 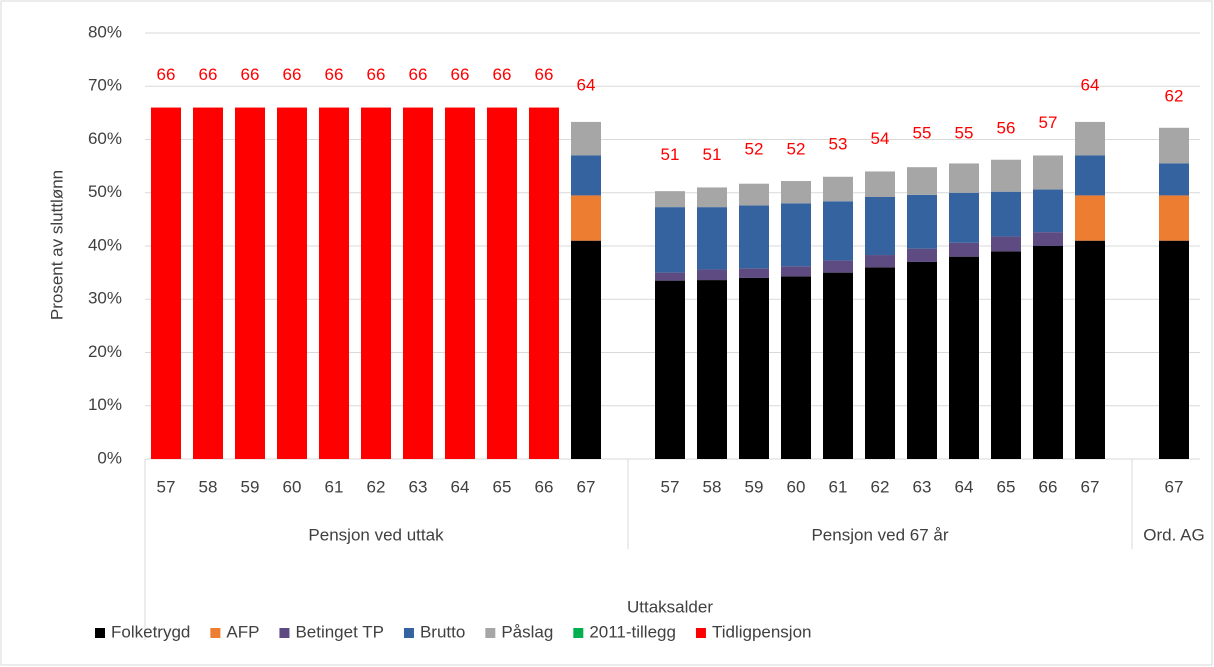 I want to click on y-tick-label: 40%, so click(x=105, y=244).